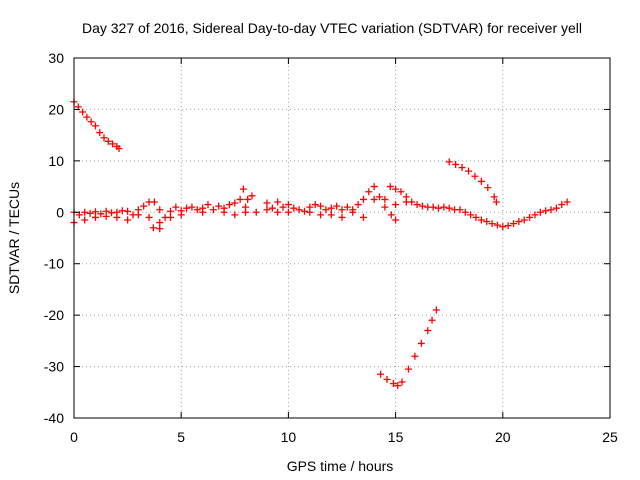 This screenshot has width=640, height=480. I want to click on series-arc-17-5-19-7h, so click(472, 182).